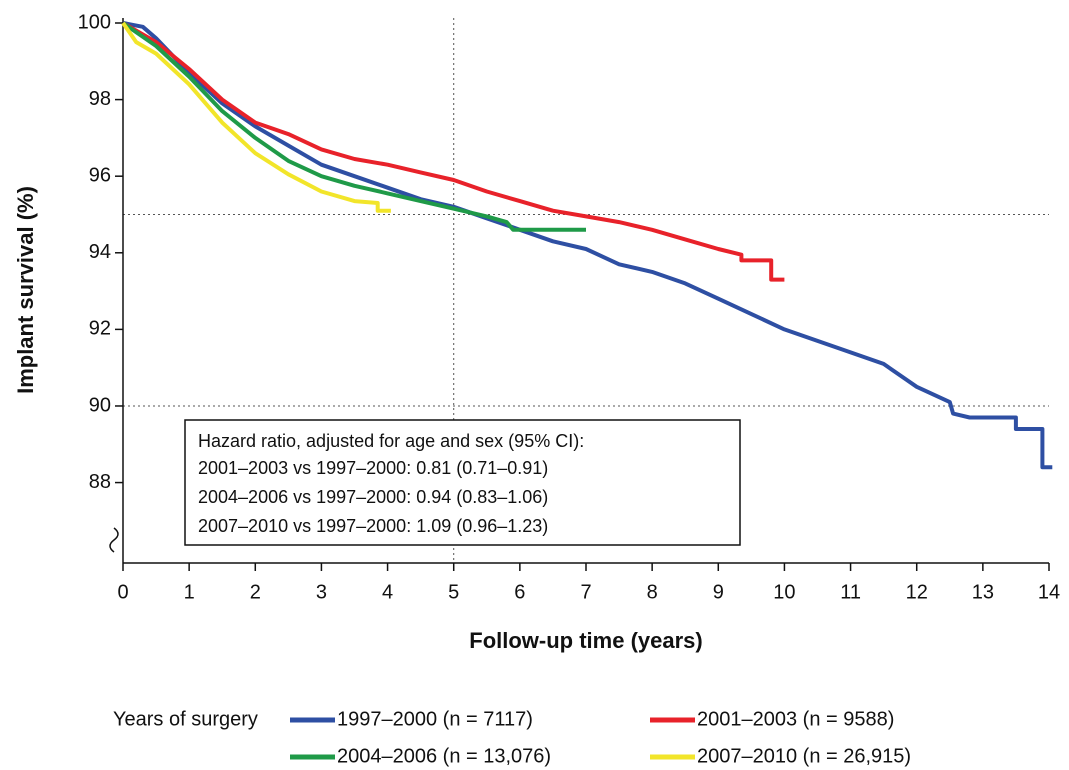 This screenshot has height=770, width=1069. I want to click on legend-label: 1997–2000 (n = 7117), so click(435, 719).